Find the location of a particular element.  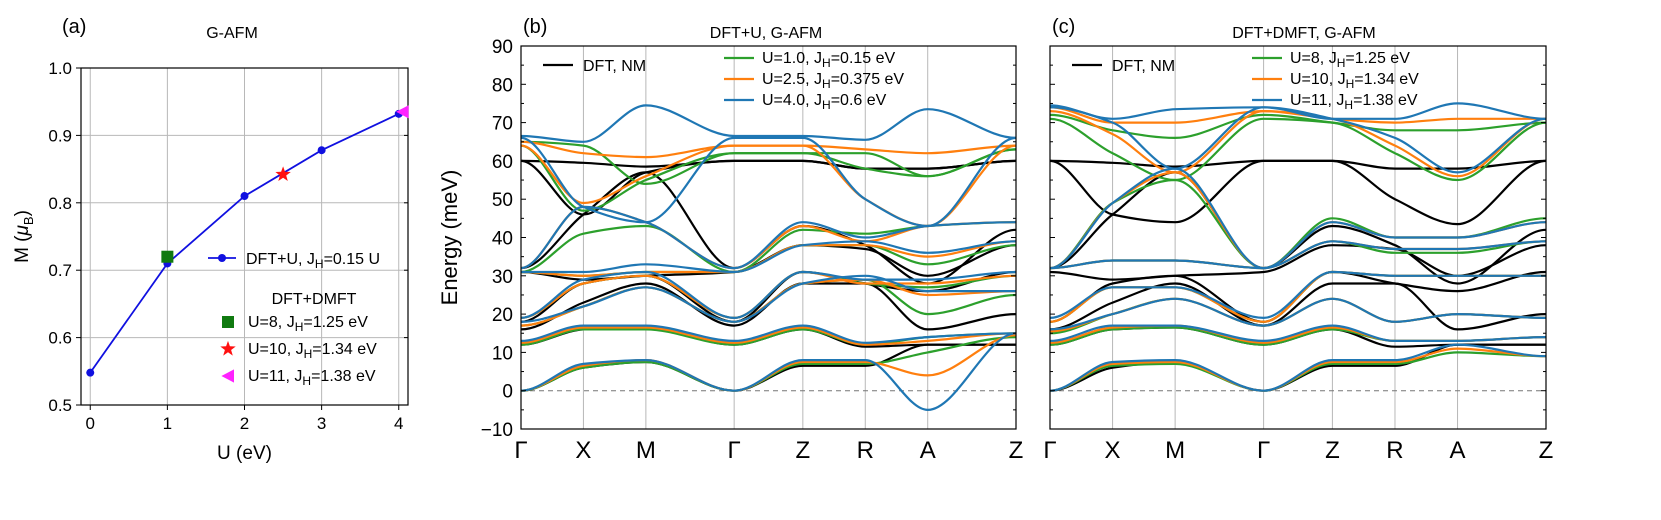

legend-dft-u-label-tail: =0.15 U is located at coordinates (352, 259).